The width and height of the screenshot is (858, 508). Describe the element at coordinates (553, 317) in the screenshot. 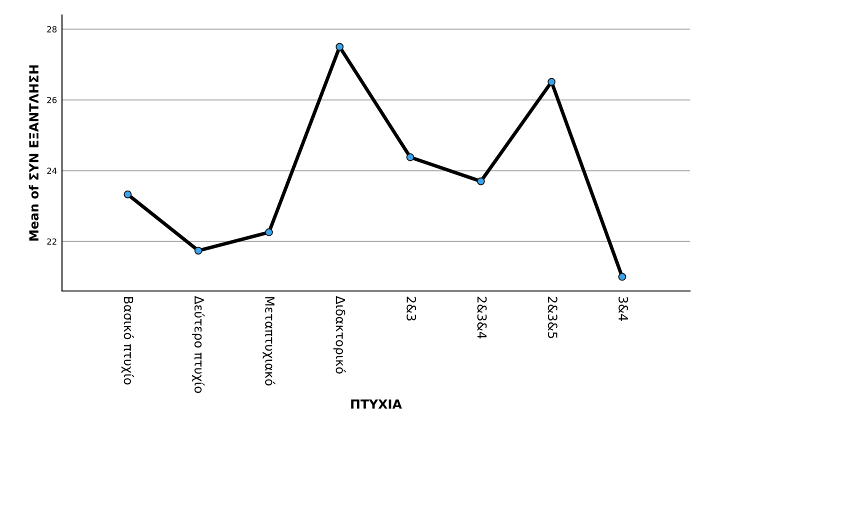

I see `x-tick-label: 2&3&5` at that location.